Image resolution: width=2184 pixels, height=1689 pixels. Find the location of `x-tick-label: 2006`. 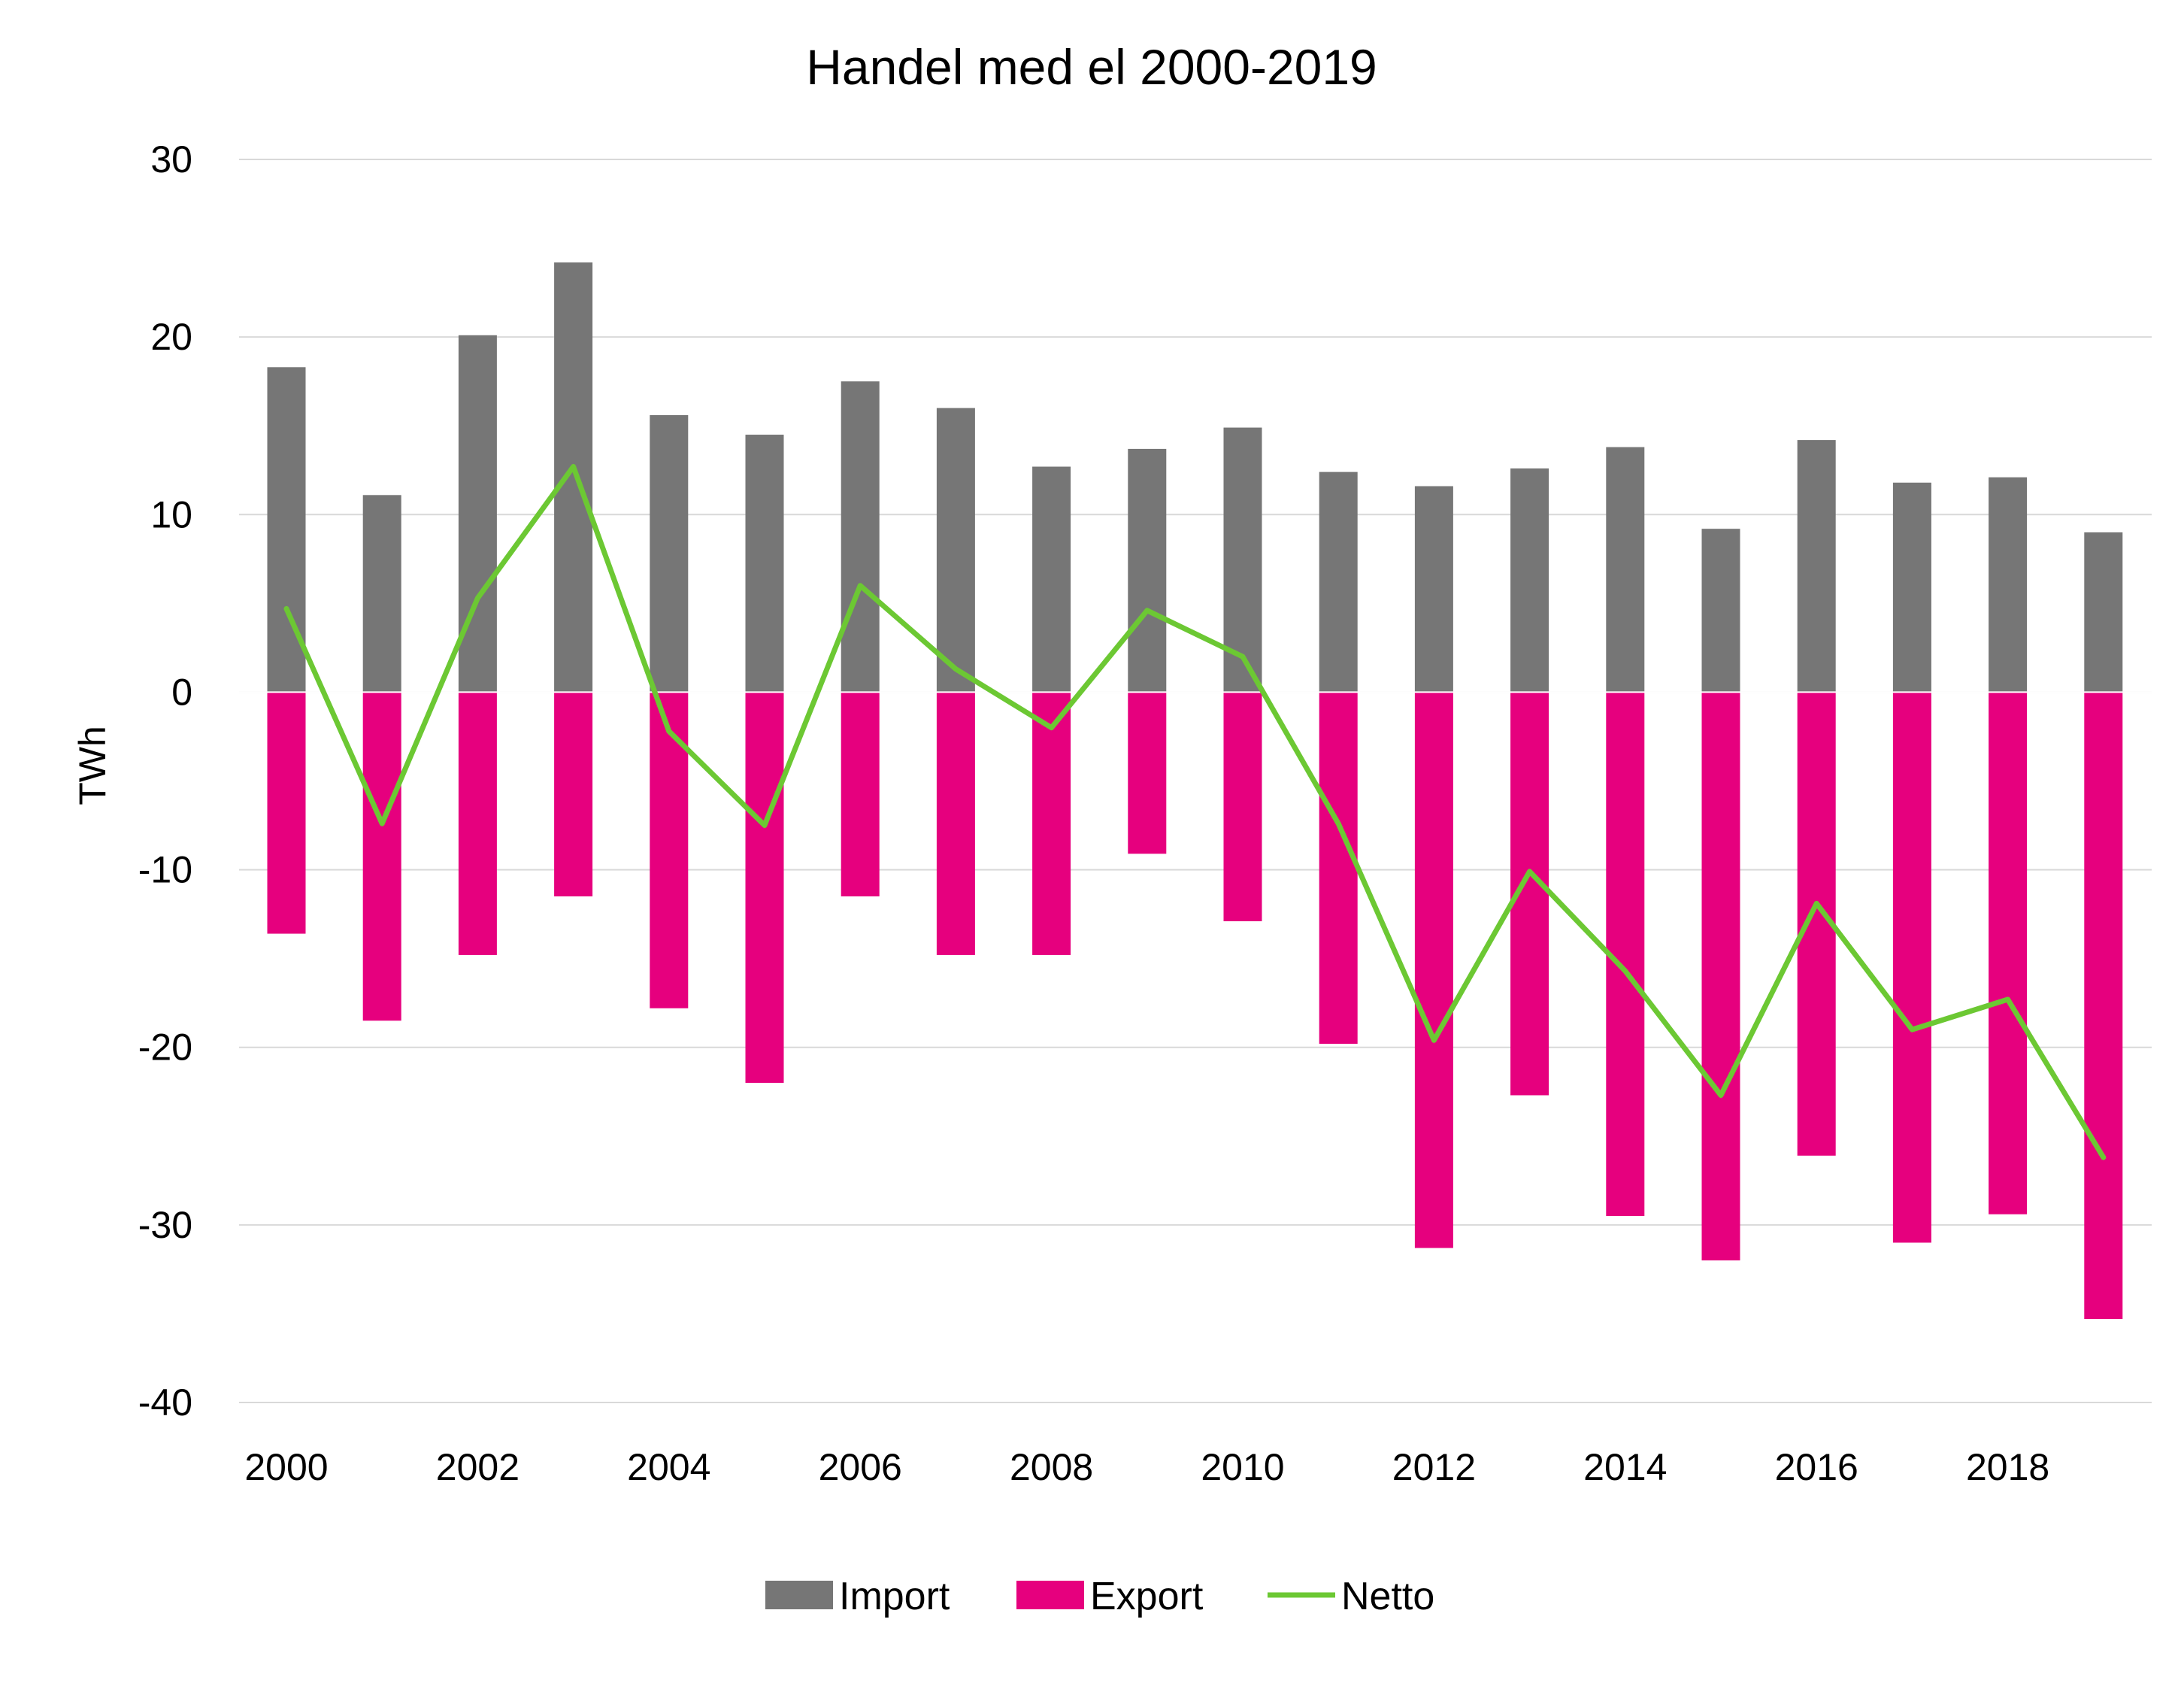

x-tick-label: 2006 is located at coordinates (860, 1467).